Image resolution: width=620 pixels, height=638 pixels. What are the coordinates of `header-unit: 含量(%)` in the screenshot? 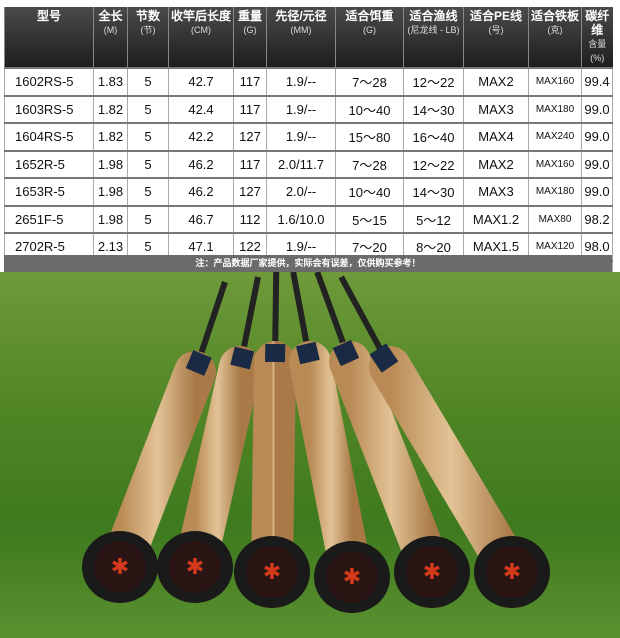 It's located at (597, 51).